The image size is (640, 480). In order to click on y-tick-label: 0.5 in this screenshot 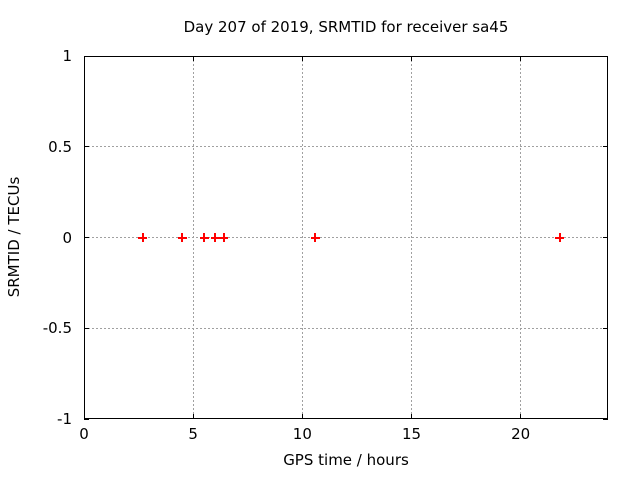, I will do `click(60, 146)`.